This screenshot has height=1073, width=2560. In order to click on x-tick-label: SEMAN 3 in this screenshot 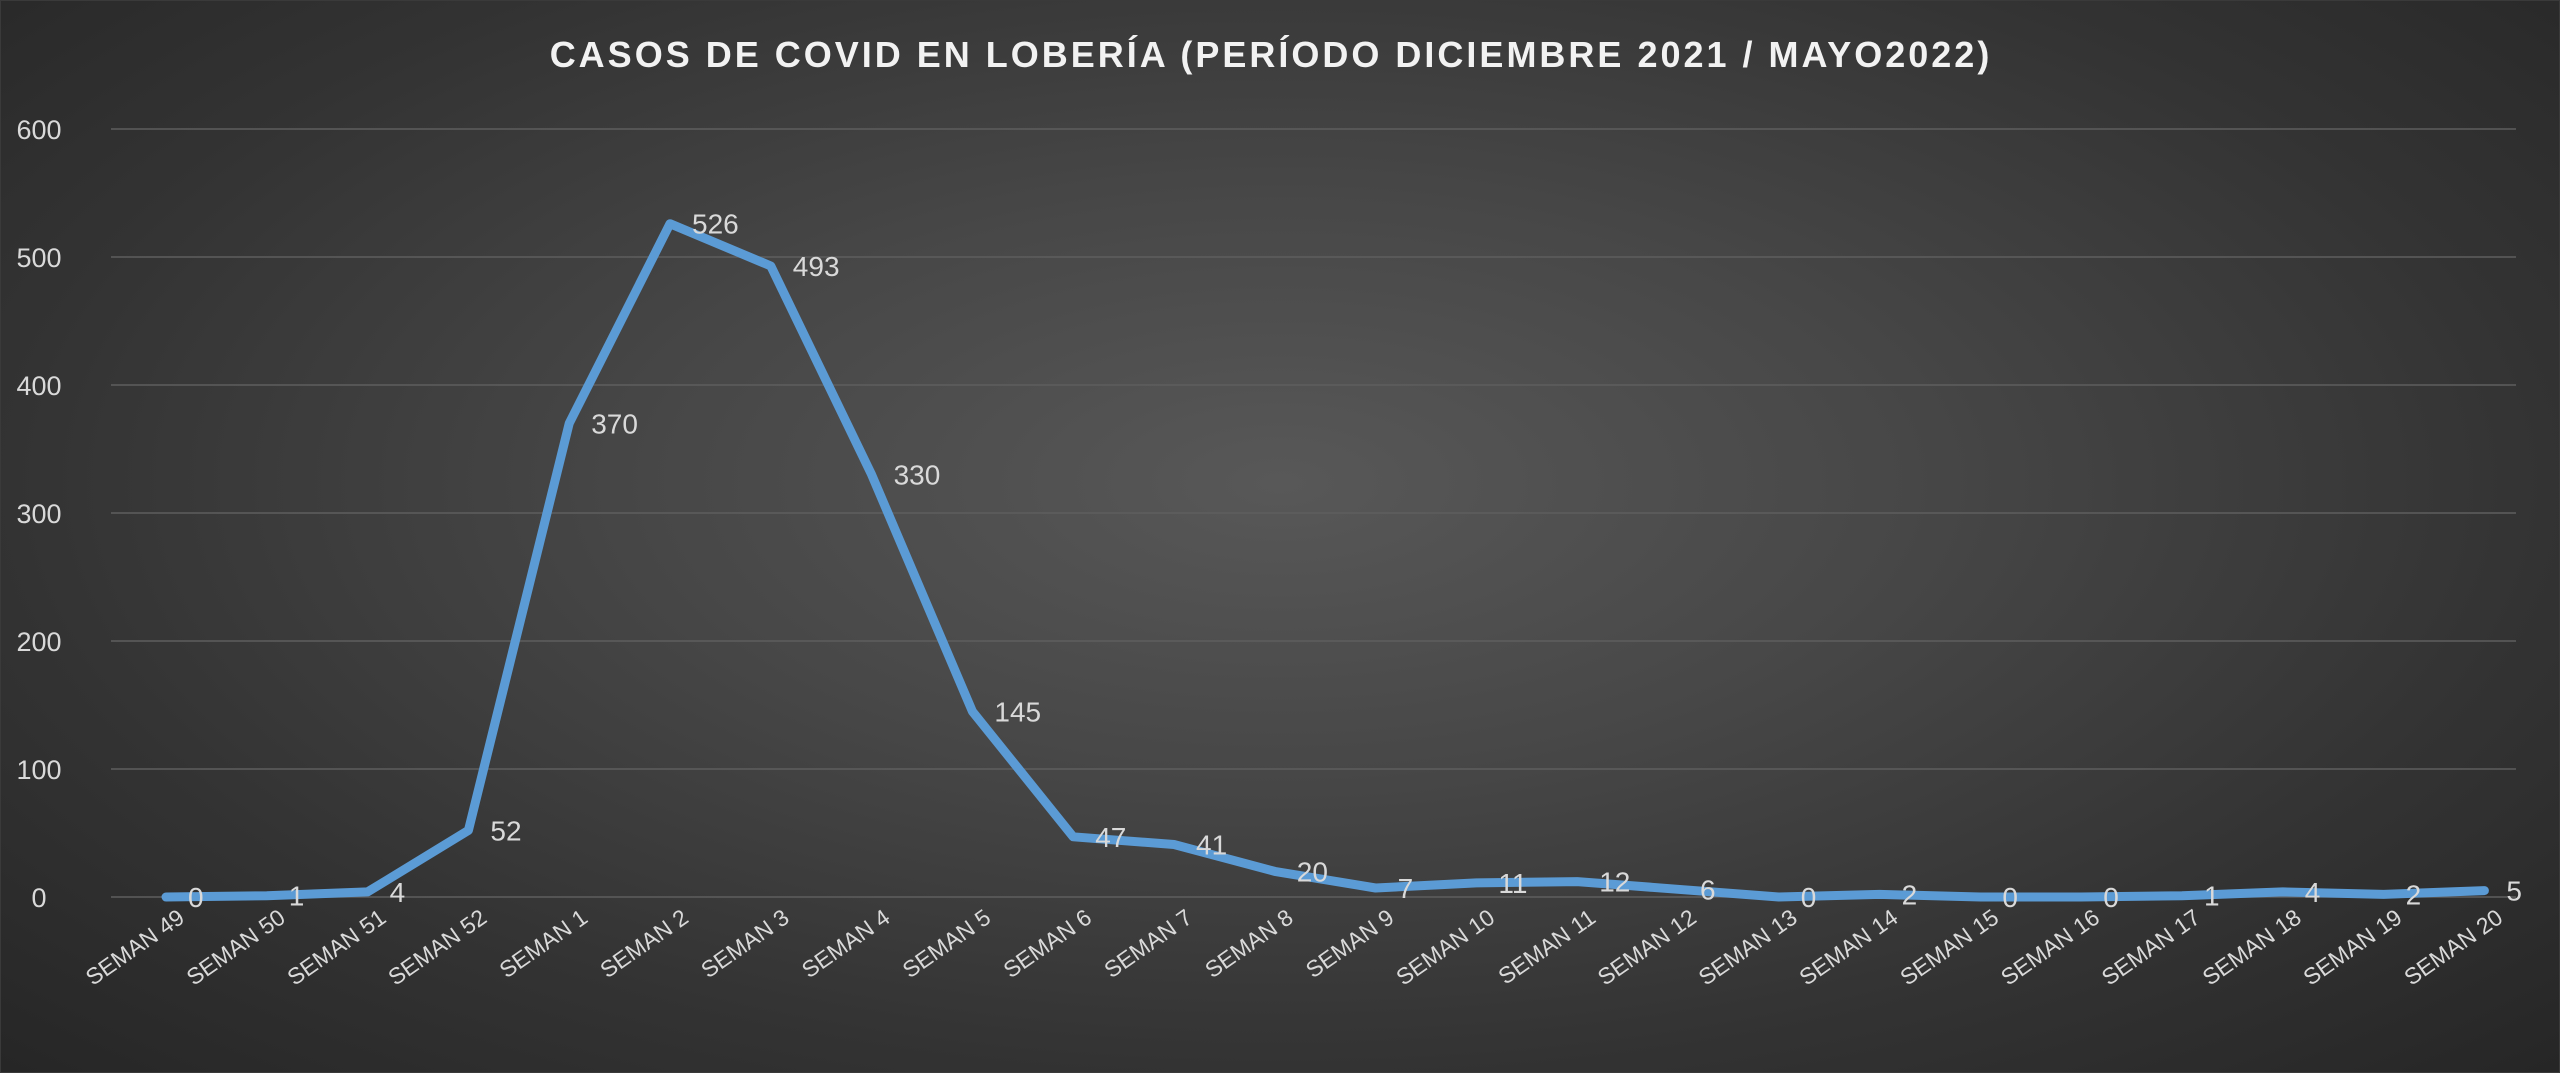, I will do `click(745, 943)`.